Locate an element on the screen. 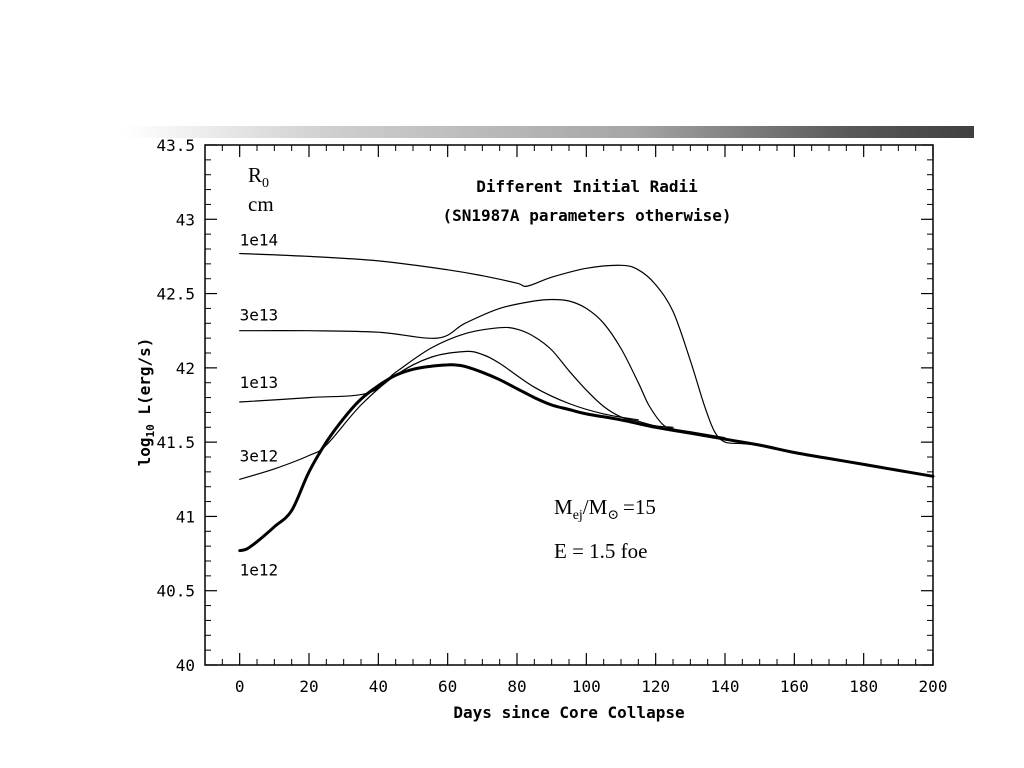  series-label-3e13: 3e13 is located at coordinates (259, 315).